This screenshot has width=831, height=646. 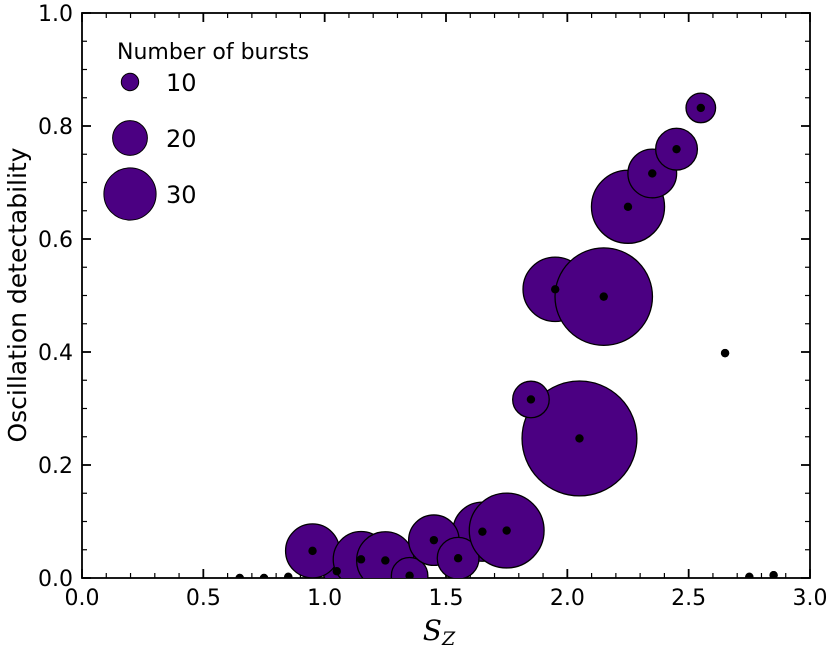 I want to click on y-tick-label: 1.0, so click(x=55, y=14).